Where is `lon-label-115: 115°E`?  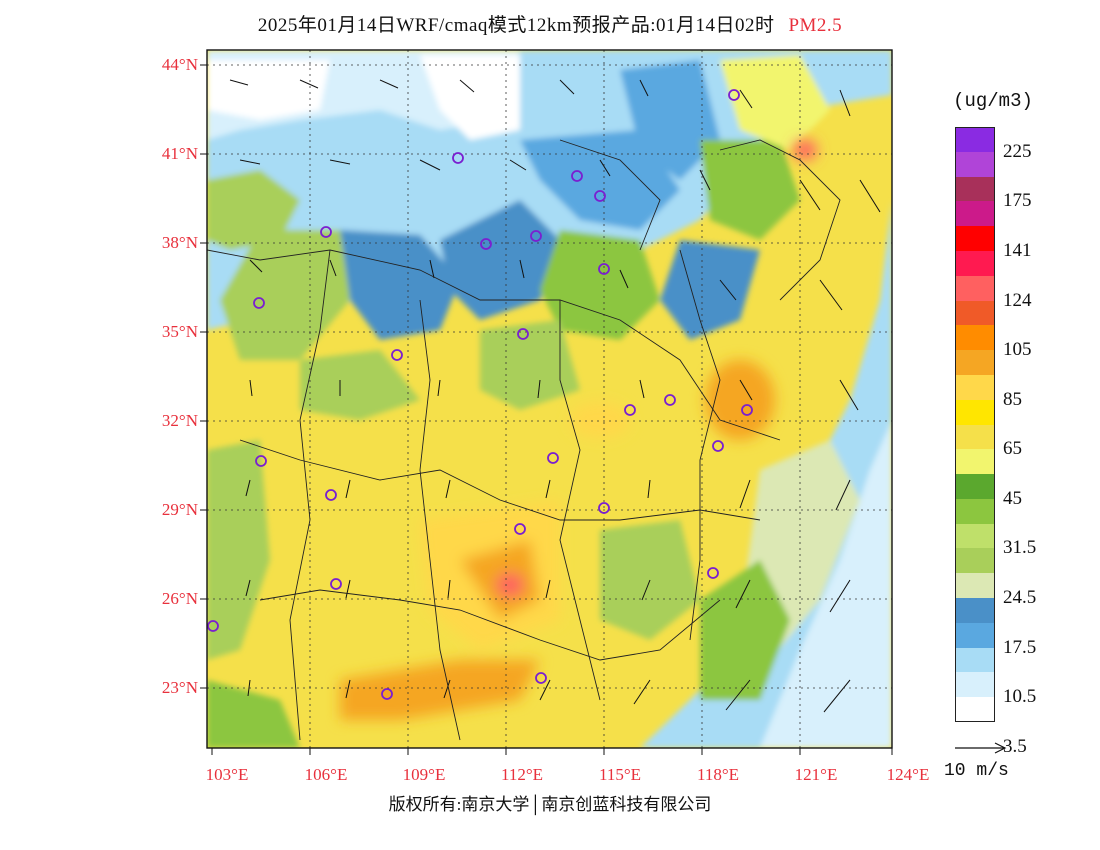
lon-label-115: 115°E is located at coordinates (620, 774).